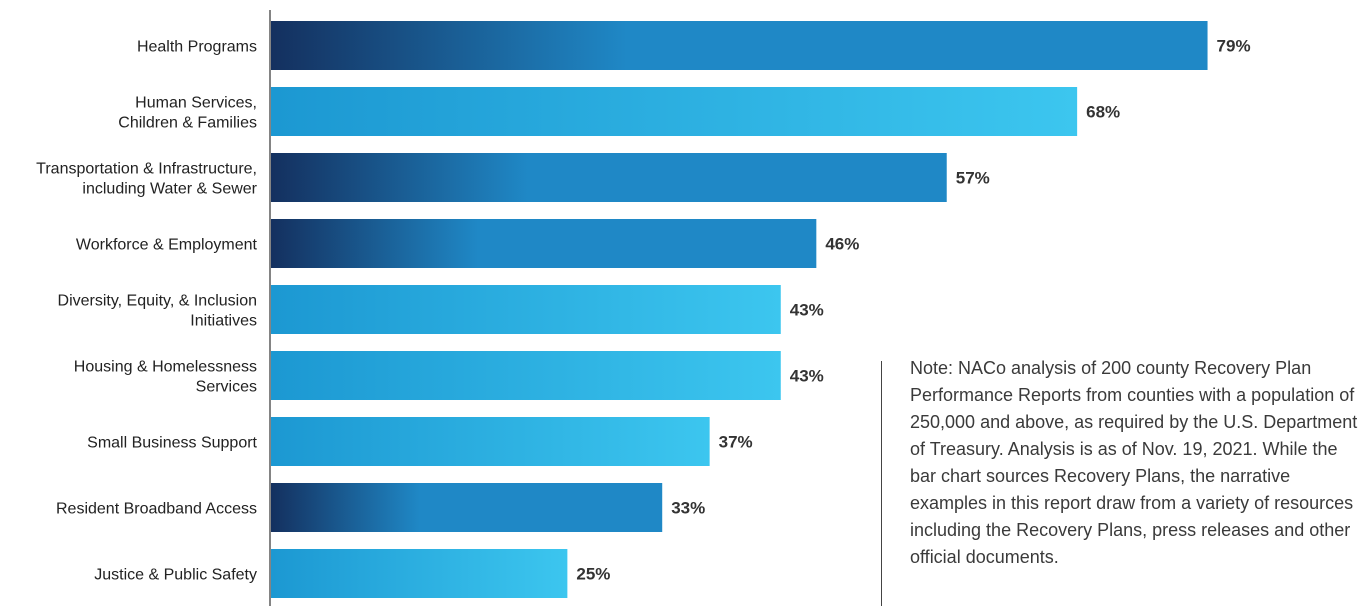 The height and width of the screenshot is (606, 1368). Describe the element at coordinates (973, 178) in the screenshot. I see `value-label-transportation-infrastructure-including-water-sewer: 57%` at that location.